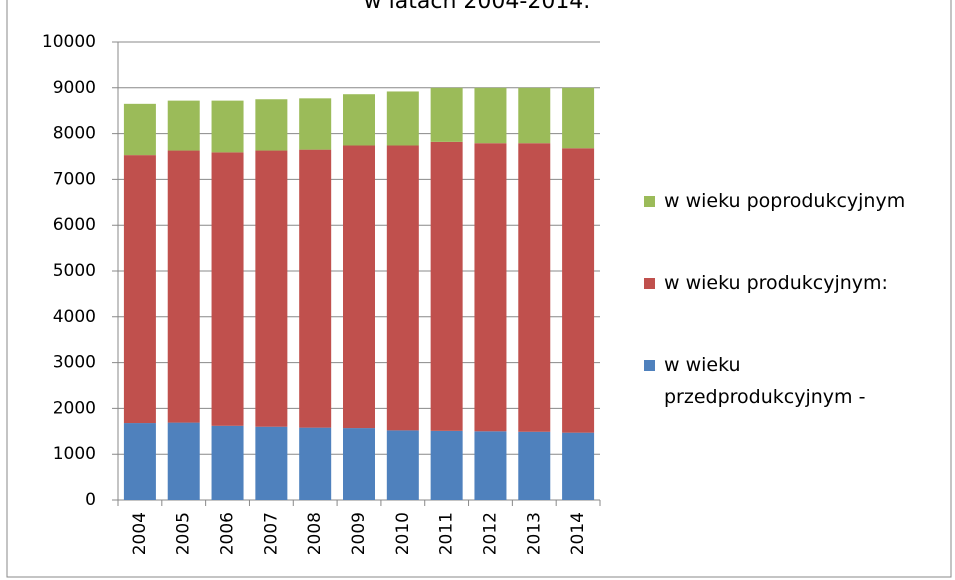  What do you see at coordinates (315, 533) in the screenshot?
I see `x-tick-label: 2008` at bounding box center [315, 533].